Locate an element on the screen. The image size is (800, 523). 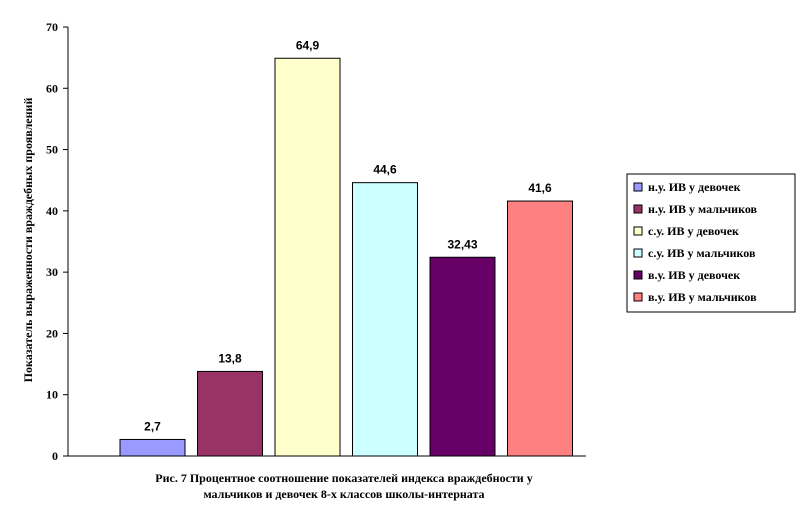
data-label: 13,8 is located at coordinates (230, 358).